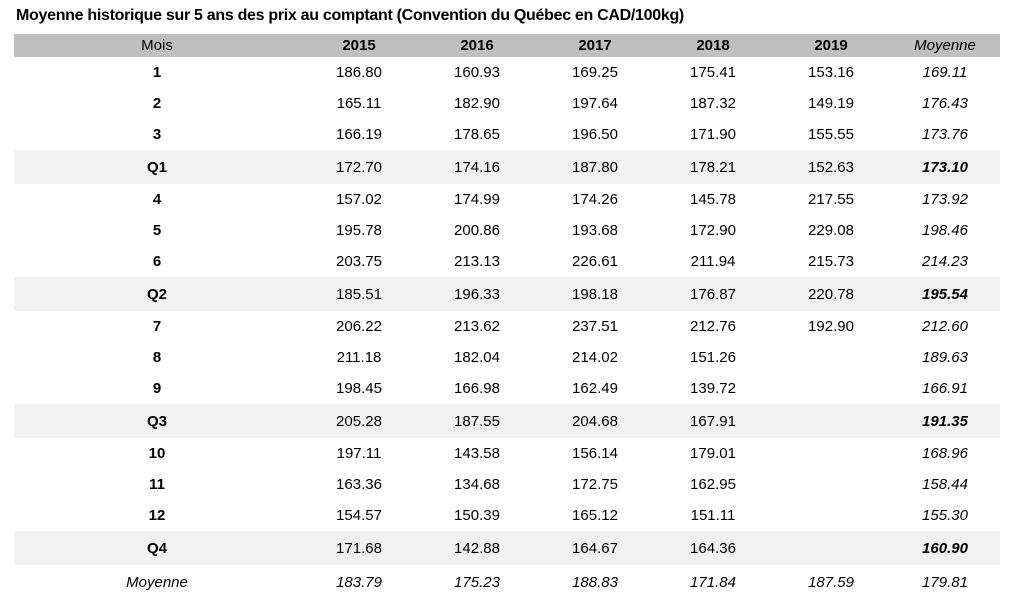 The height and width of the screenshot is (604, 1024). What do you see at coordinates (713, 421) in the screenshot?
I see `value-cell: 167.91` at bounding box center [713, 421].